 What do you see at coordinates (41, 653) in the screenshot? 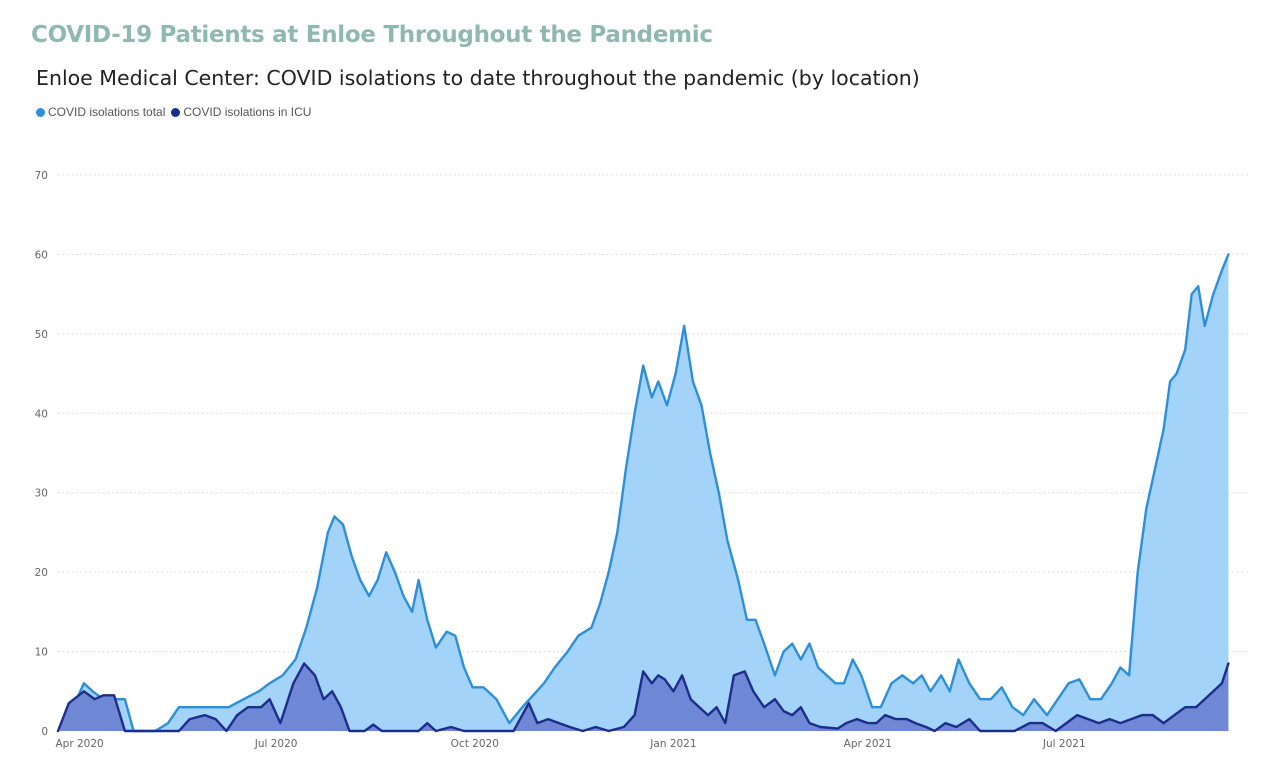
I see `y-tick-label: 10` at bounding box center [41, 653].